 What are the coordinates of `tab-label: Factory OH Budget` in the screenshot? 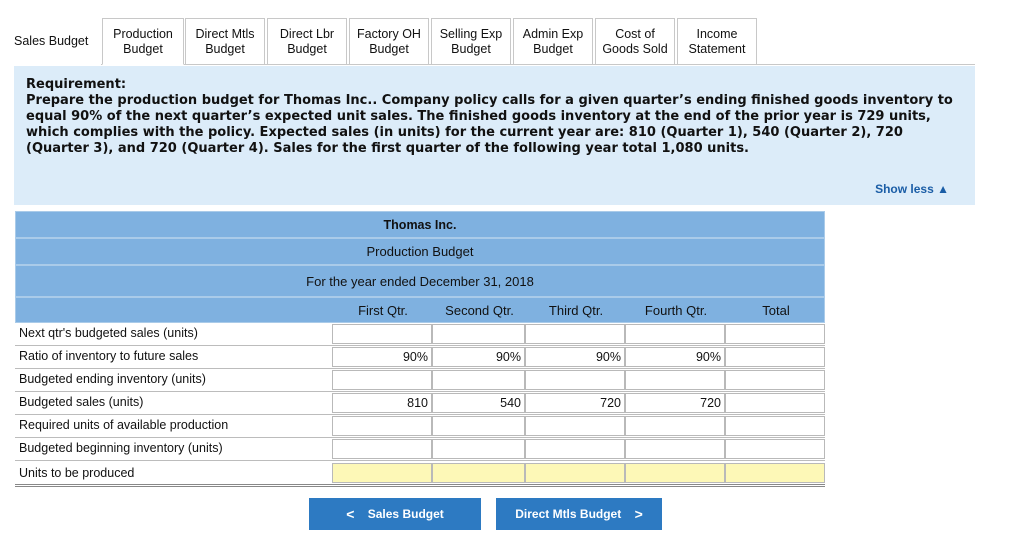 It's located at (389, 41).